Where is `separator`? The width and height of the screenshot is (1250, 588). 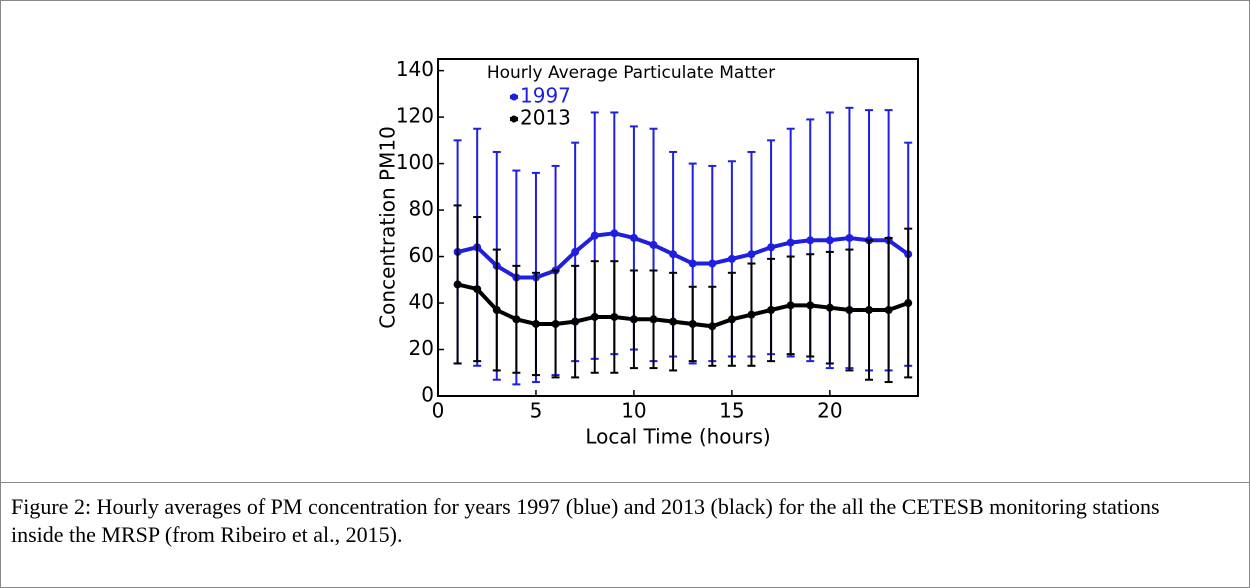
separator is located at coordinates (625, 482).